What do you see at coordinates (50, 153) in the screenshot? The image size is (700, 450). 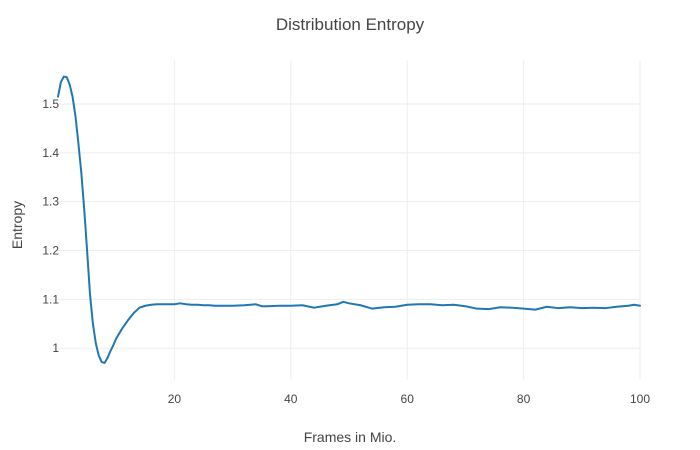 I see `y-tick-label: 1.4` at bounding box center [50, 153].